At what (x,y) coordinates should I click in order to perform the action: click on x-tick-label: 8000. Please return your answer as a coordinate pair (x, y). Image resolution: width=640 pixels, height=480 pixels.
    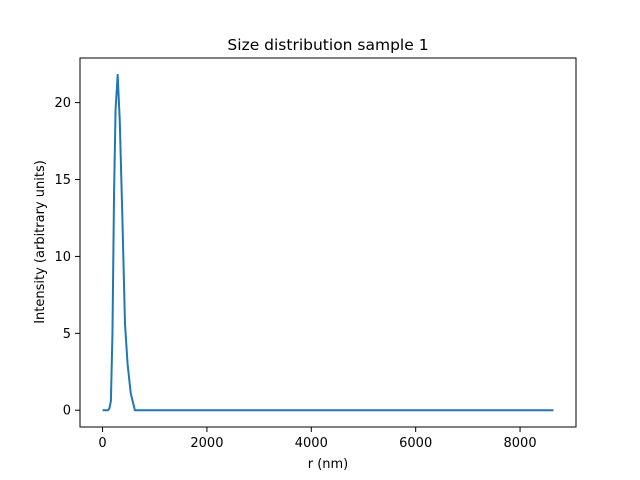
    Looking at the image, I should click on (520, 443).